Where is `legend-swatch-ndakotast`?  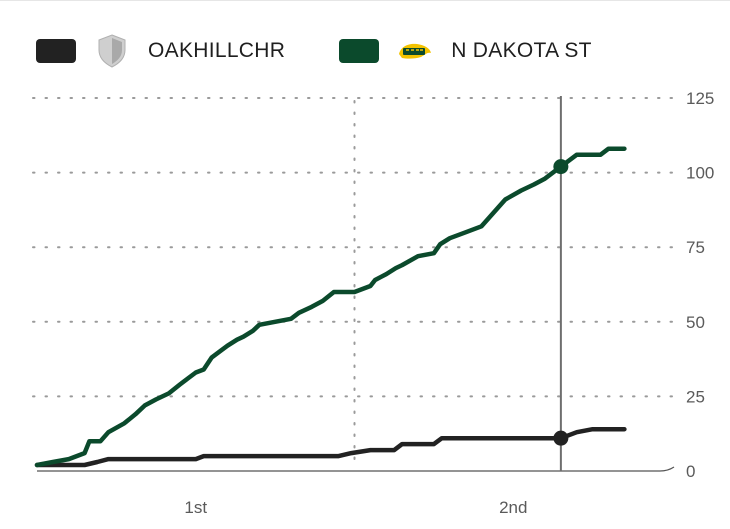
legend-swatch-ndakotast is located at coordinates (359, 51).